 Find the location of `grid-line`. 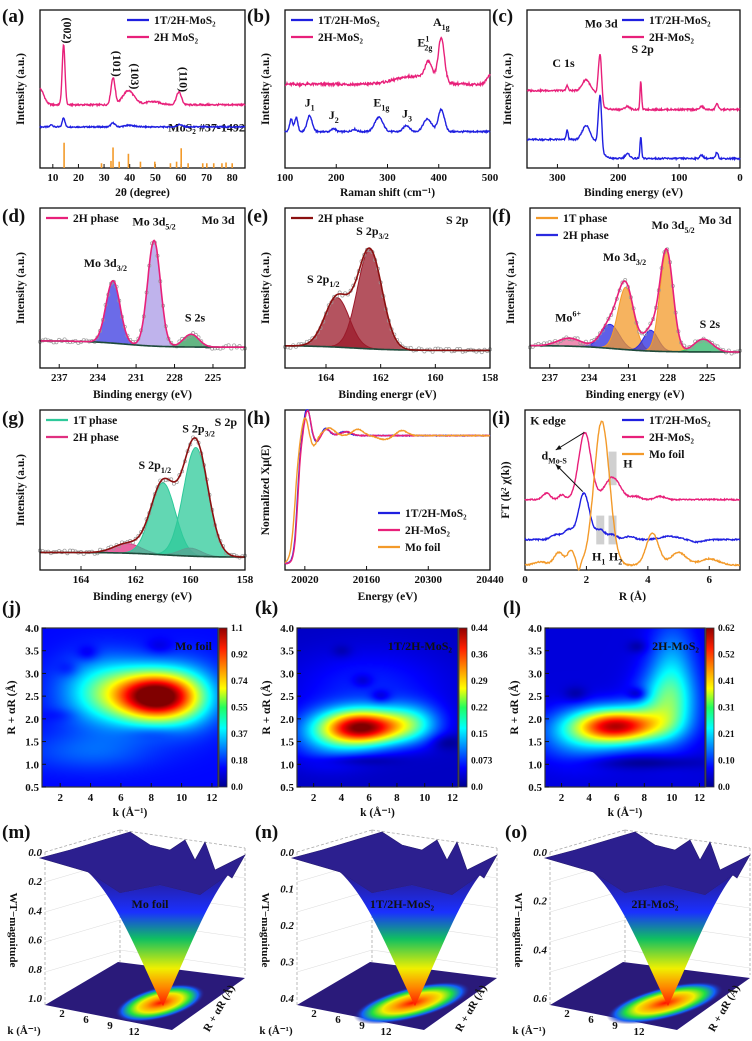

grid-line is located at coordinates (82, 961).